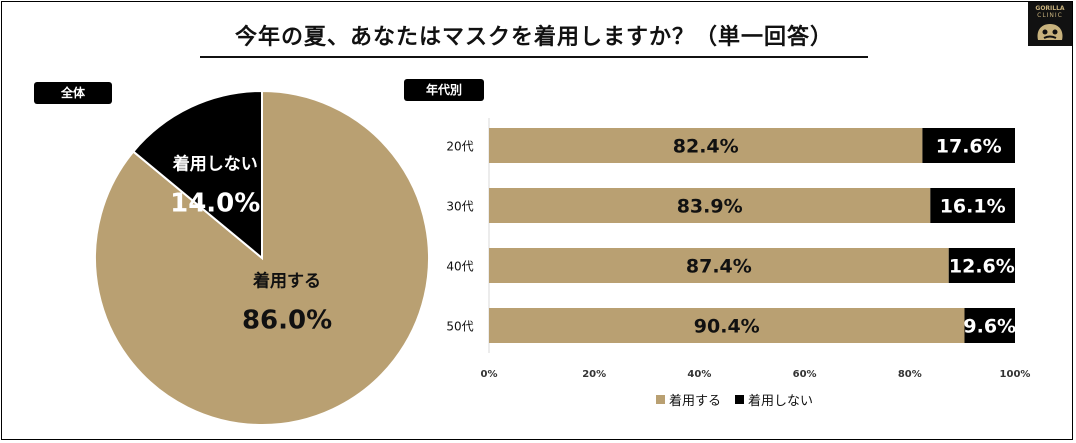 The height and width of the screenshot is (443, 1076). I want to click on category-label: 50代, so click(459, 327).